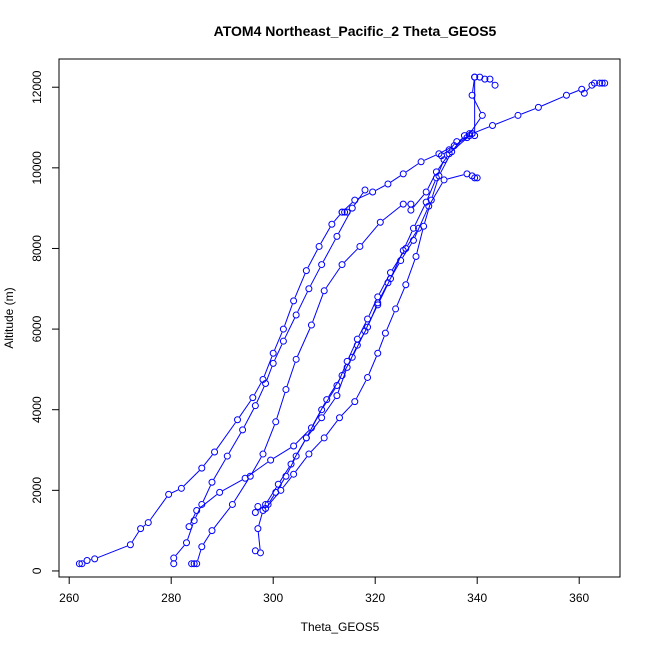 Image resolution: width=650 pixels, height=650 pixels. What do you see at coordinates (9, 317) in the screenshot?
I see `y-axis-label: Altitude (m)` at bounding box center [9, 317].